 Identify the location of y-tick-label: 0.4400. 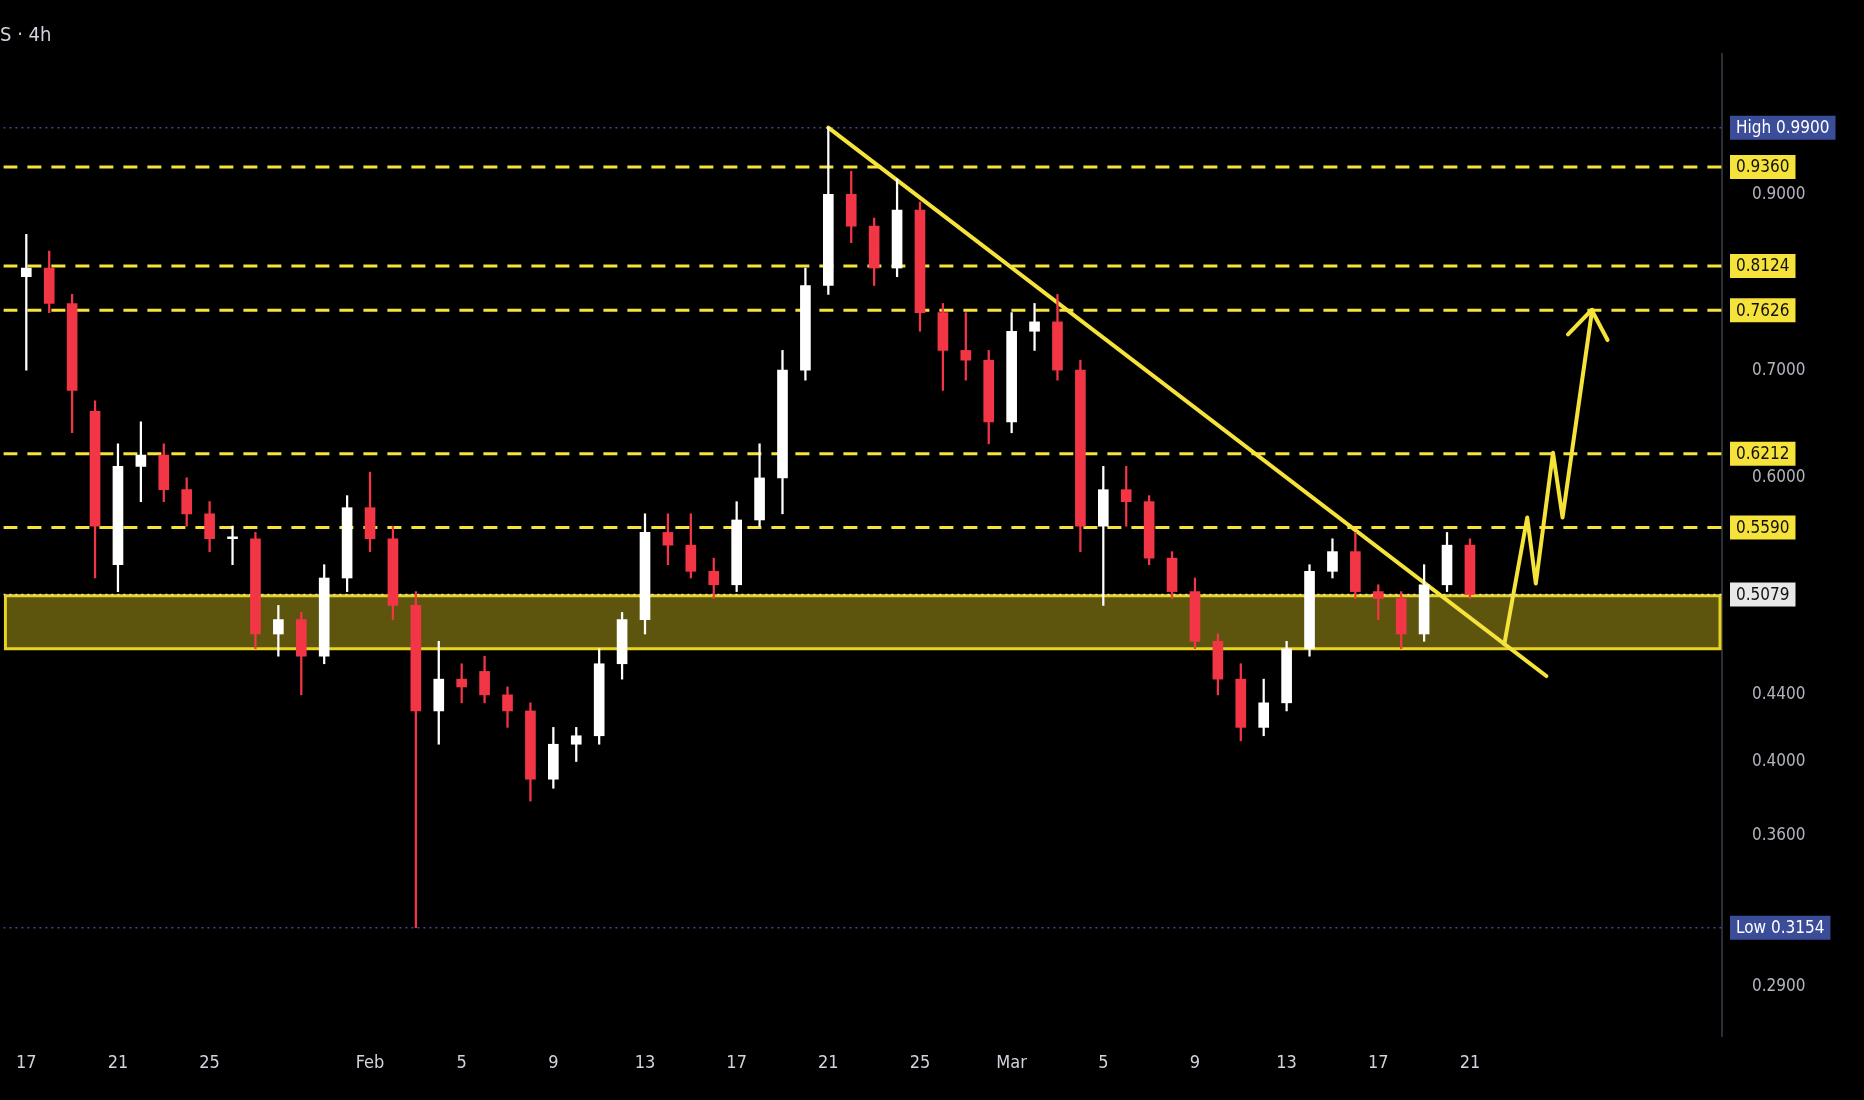
(1779, 693).